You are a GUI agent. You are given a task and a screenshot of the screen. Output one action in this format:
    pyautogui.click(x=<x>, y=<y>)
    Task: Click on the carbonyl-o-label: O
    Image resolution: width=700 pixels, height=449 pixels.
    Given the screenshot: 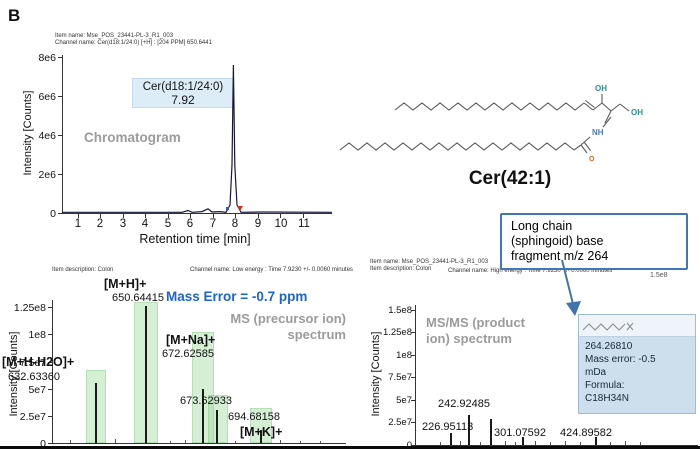 What is the action you would take?
    pyautogui.click(x=592, y=159)
    